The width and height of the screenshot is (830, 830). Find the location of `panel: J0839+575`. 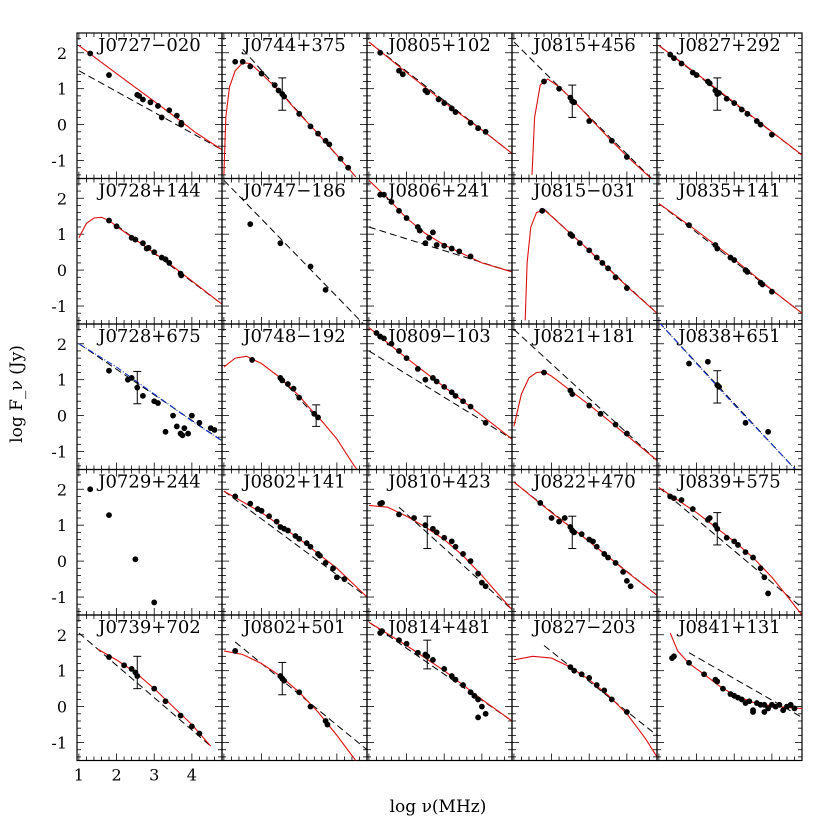

panel: J0839+575 is located at coordinates (729, 542).